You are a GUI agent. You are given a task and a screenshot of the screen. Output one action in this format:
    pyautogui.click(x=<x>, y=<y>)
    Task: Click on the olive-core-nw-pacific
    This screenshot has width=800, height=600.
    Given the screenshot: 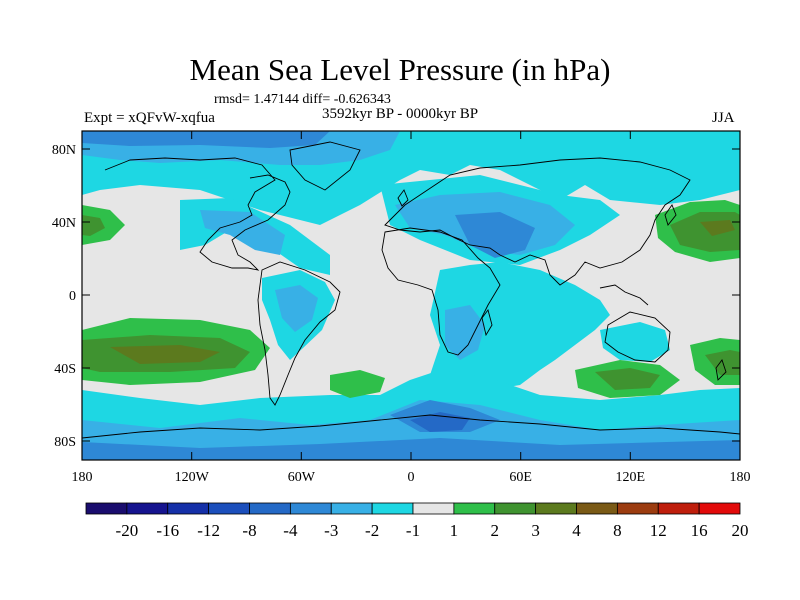 What is the action you would take?
    pyautogui.click(x=93, y=225)
    